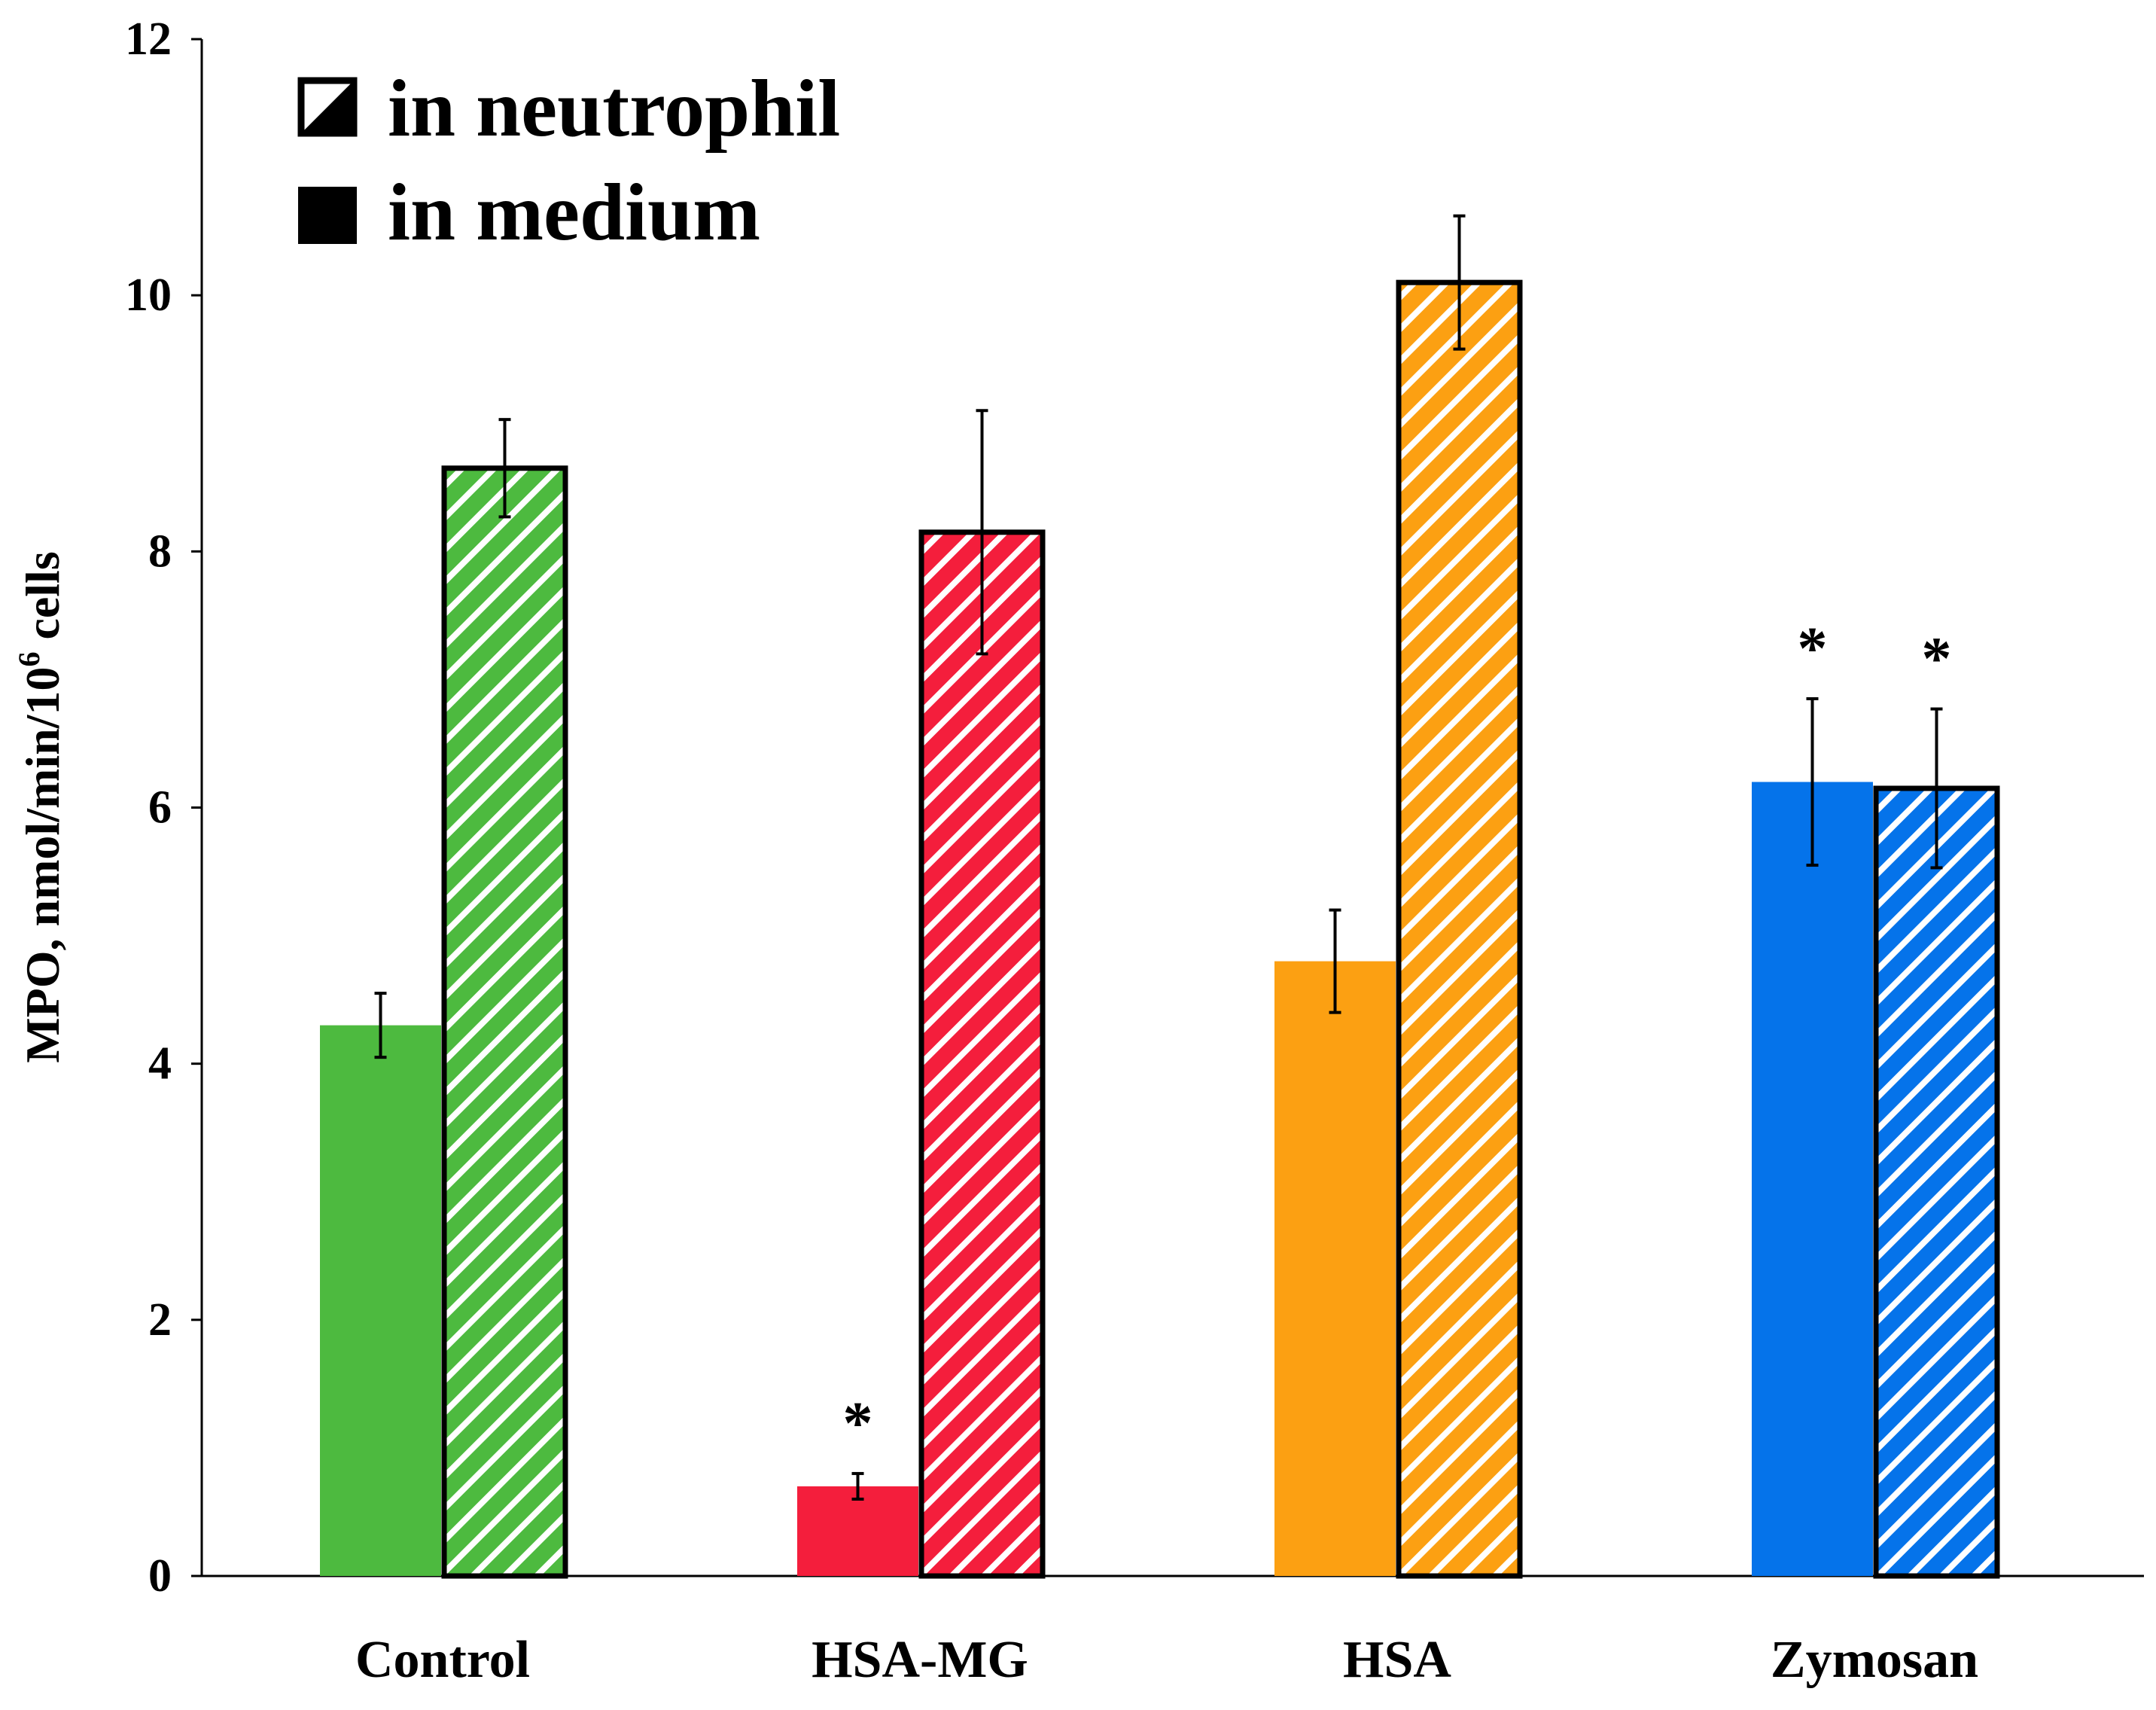 Image resolution: width=2156 pixels, height=1710 pixels. I want to click on x-category-label: Control, so click(442, 1660).